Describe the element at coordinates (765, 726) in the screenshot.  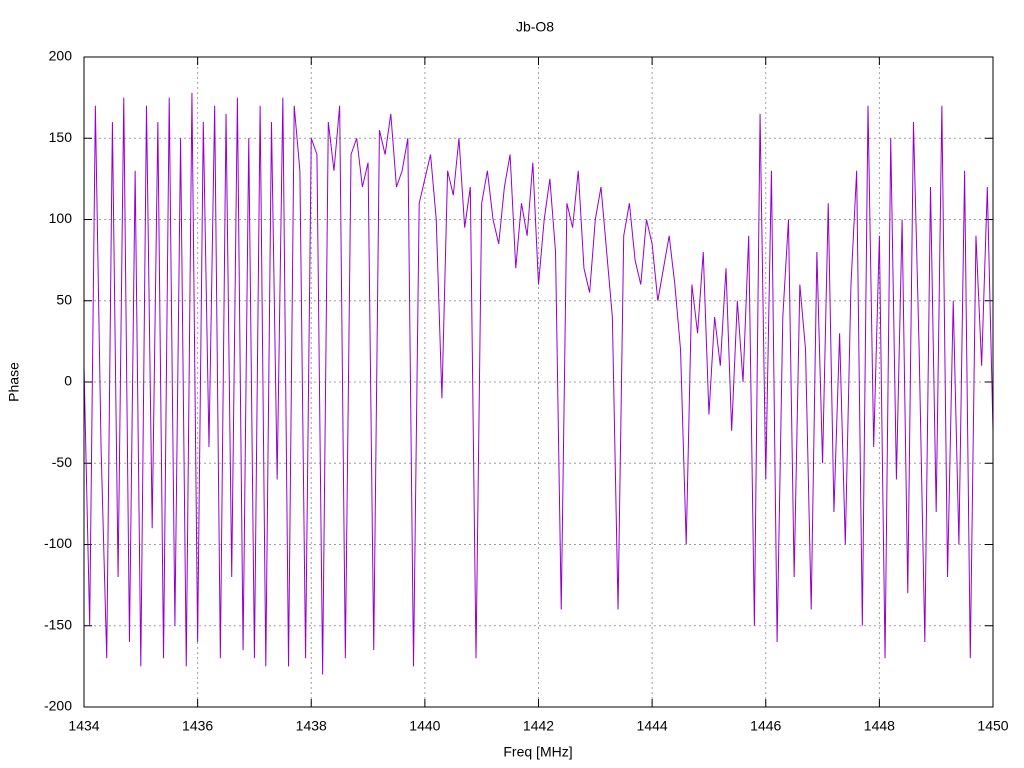
I see `x-tick-label: 1446` at that location.